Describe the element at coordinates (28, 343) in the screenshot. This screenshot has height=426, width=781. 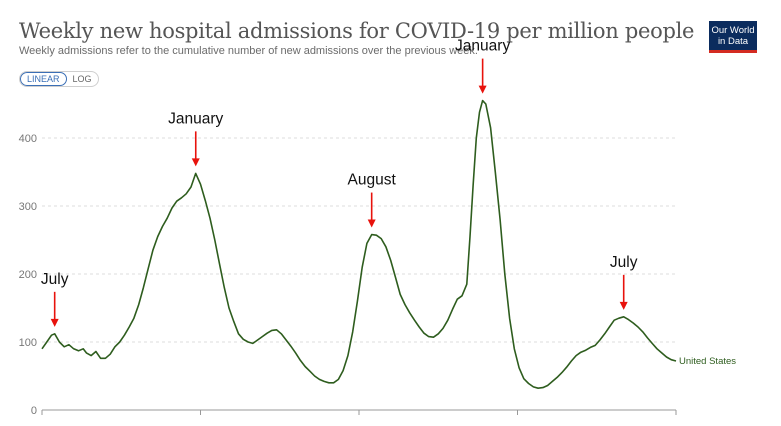
I see `y-tick-label-100: 100` at that location.